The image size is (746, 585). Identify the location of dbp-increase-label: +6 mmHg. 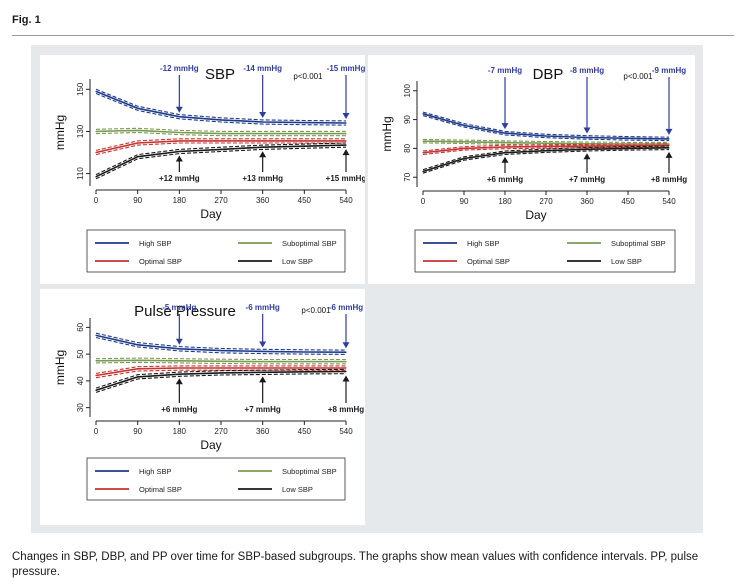
(505, 179).